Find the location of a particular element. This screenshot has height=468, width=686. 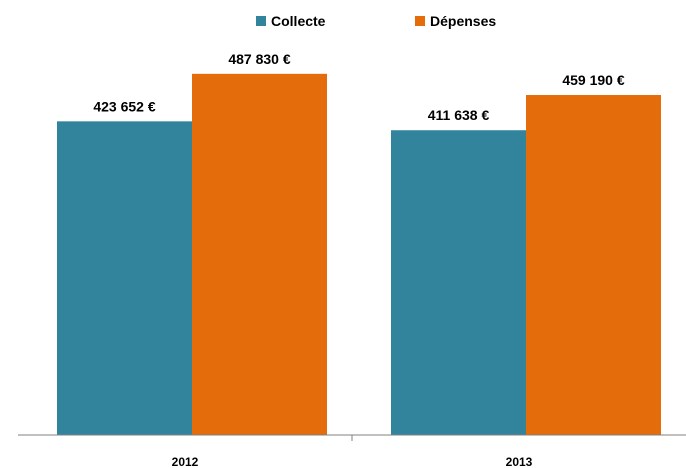

bar-depenses-2013 is located at coordinates (593, 265).